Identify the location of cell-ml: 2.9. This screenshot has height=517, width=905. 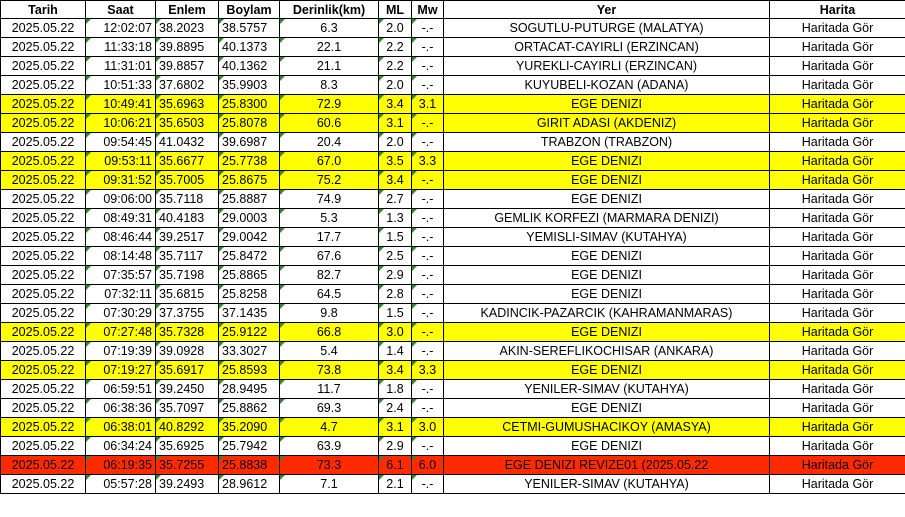
(395, 275).